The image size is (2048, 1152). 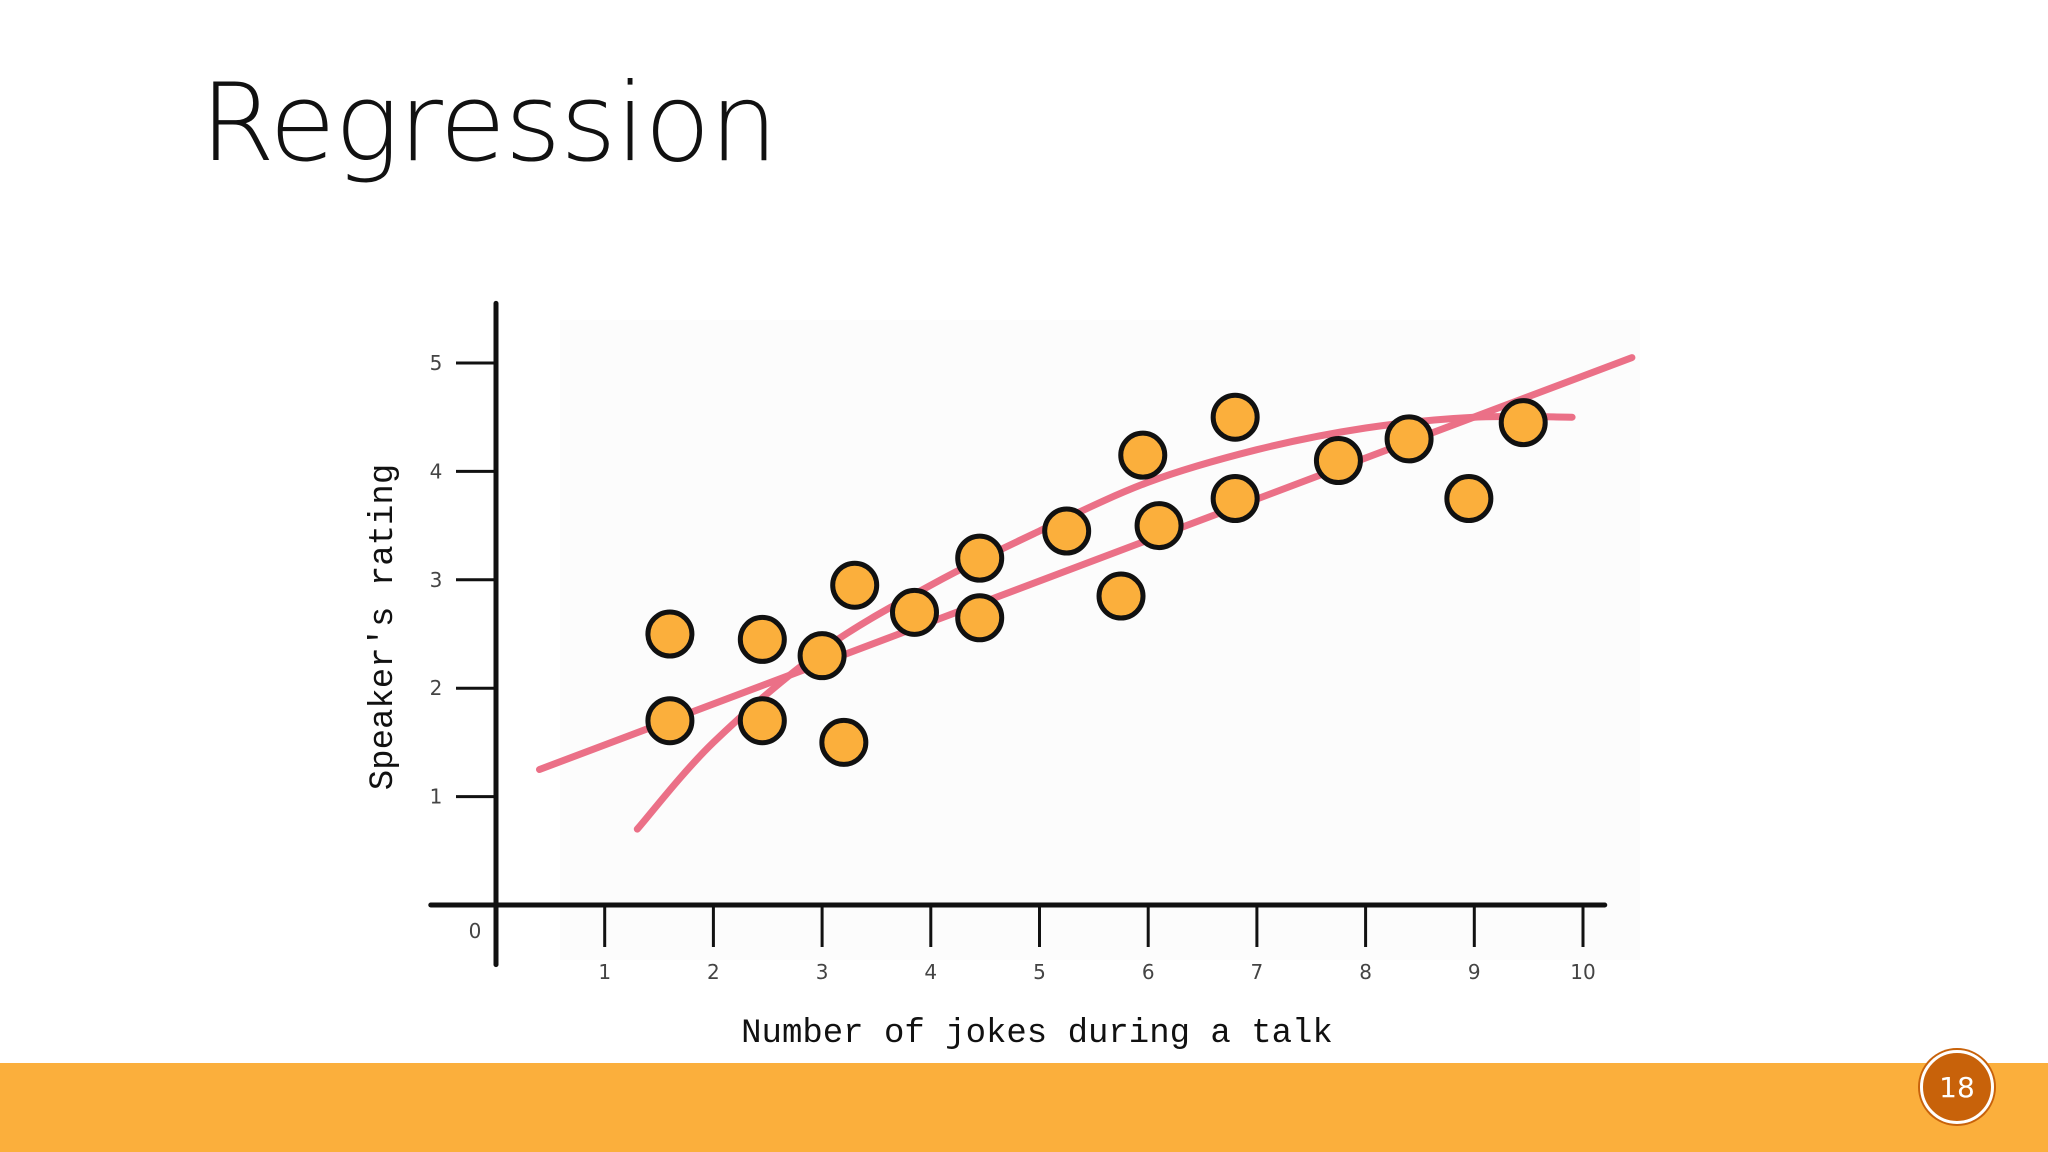 I want to click on x-tick-label: 9, so click(x=1474, y=972).